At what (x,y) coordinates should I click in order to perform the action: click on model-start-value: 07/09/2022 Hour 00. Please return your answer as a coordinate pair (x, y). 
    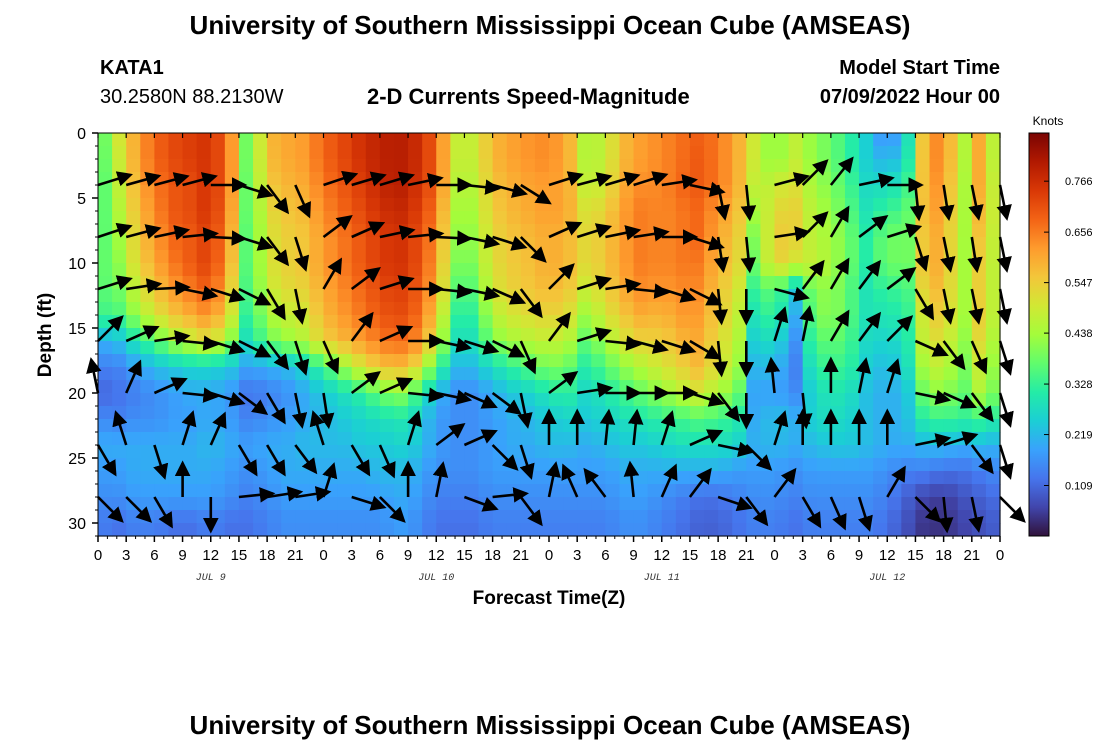
    Looking at the image, I should click on (909, 97).